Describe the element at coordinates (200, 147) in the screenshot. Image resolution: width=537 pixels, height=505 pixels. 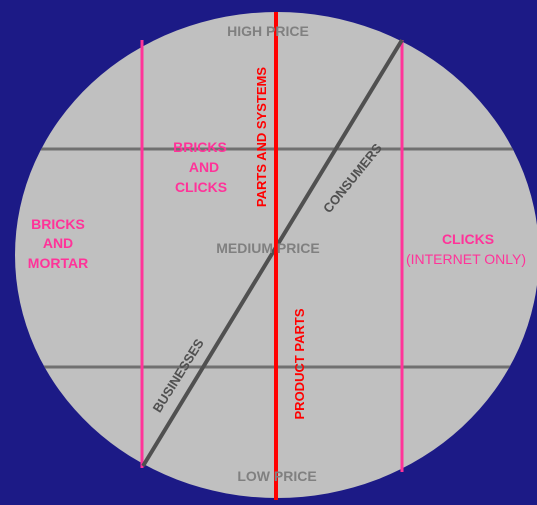
I see `bricks-and-clicks-line-1: BRICKS` at that location.